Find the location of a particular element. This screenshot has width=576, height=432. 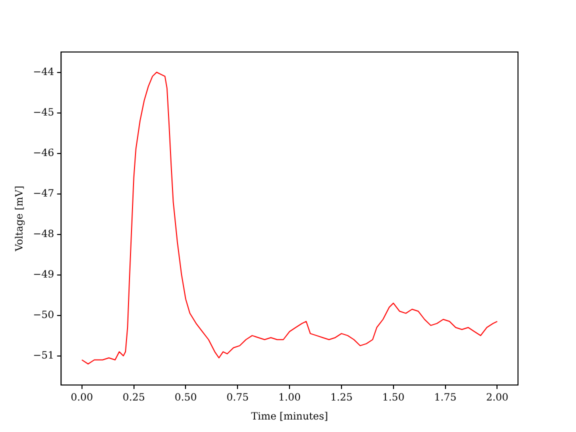

x-tick-label: 1.00 is located at coordinates (289, 398).